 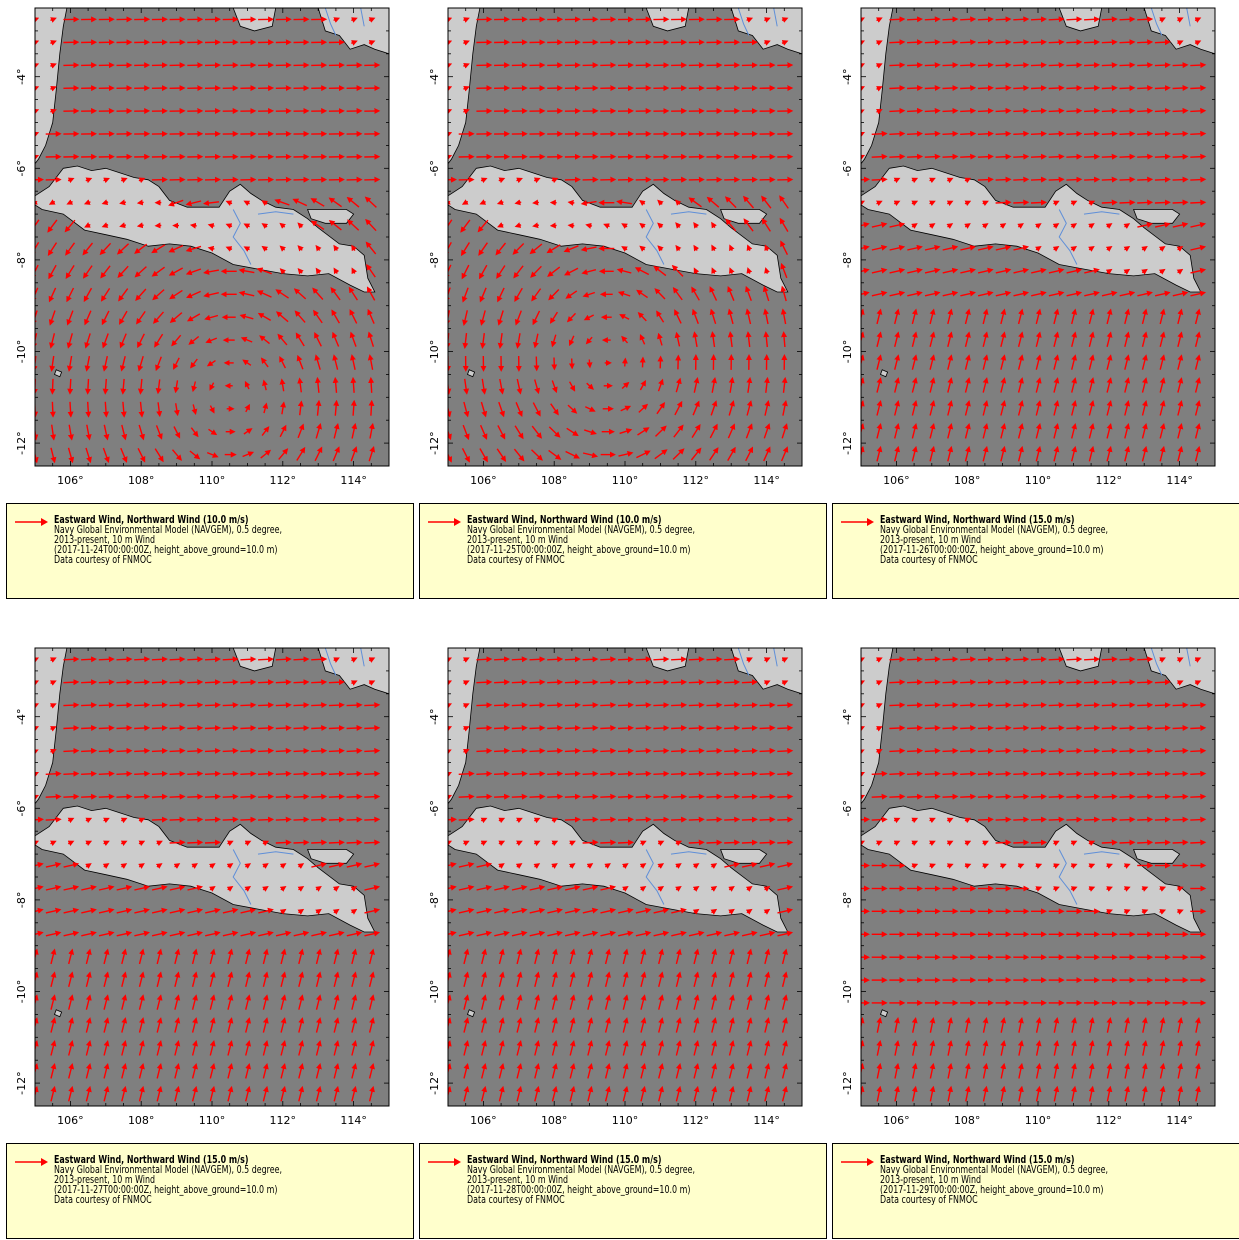 I want to click on legend-arrow-icon, so click(x=32, y=522).